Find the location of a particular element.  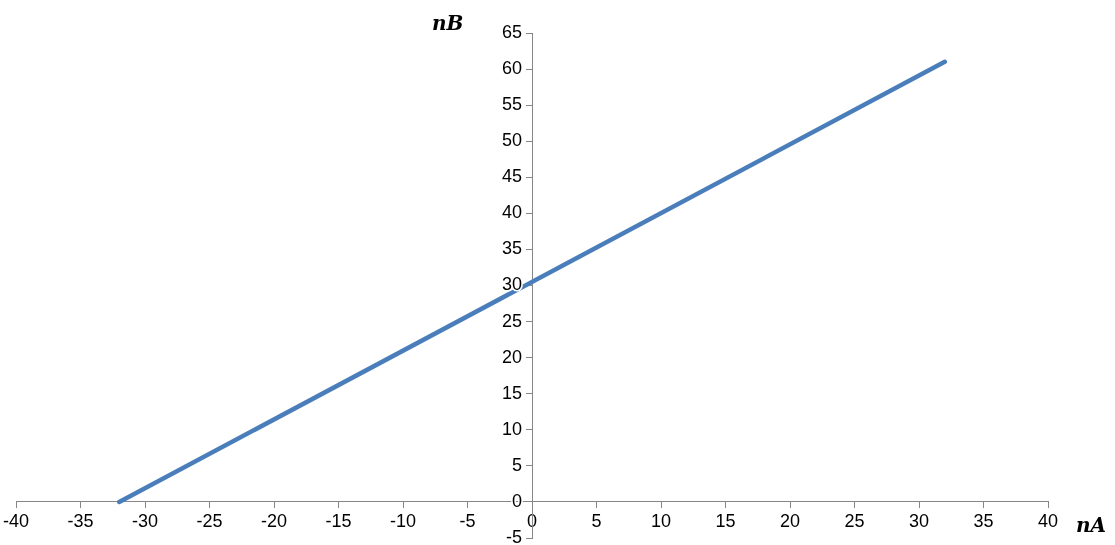

y-axis-title: nB is located at coordinates (448, 23).